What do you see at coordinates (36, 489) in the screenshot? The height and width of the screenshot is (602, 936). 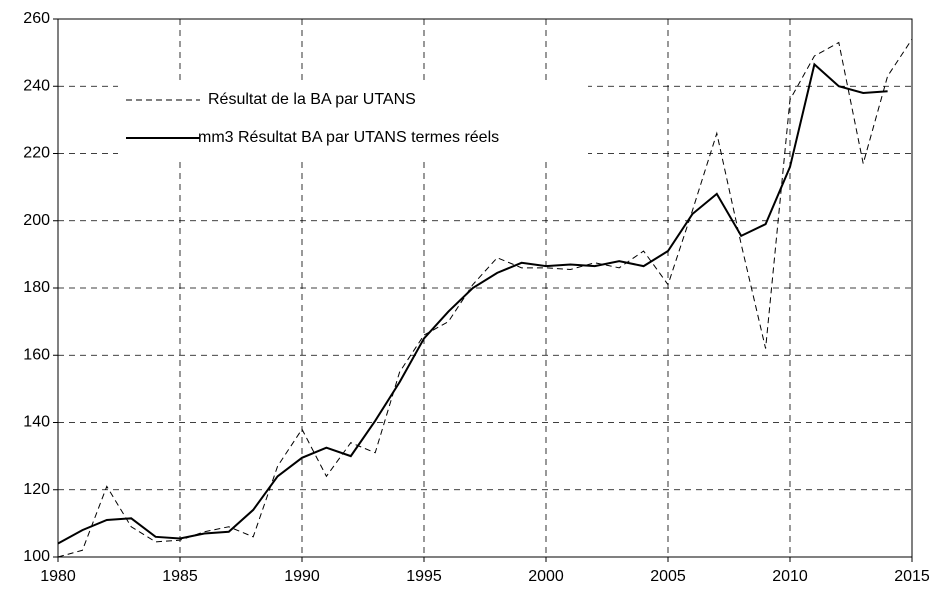 I see `y-tick-label: 120` at bounding box center [36, 489].